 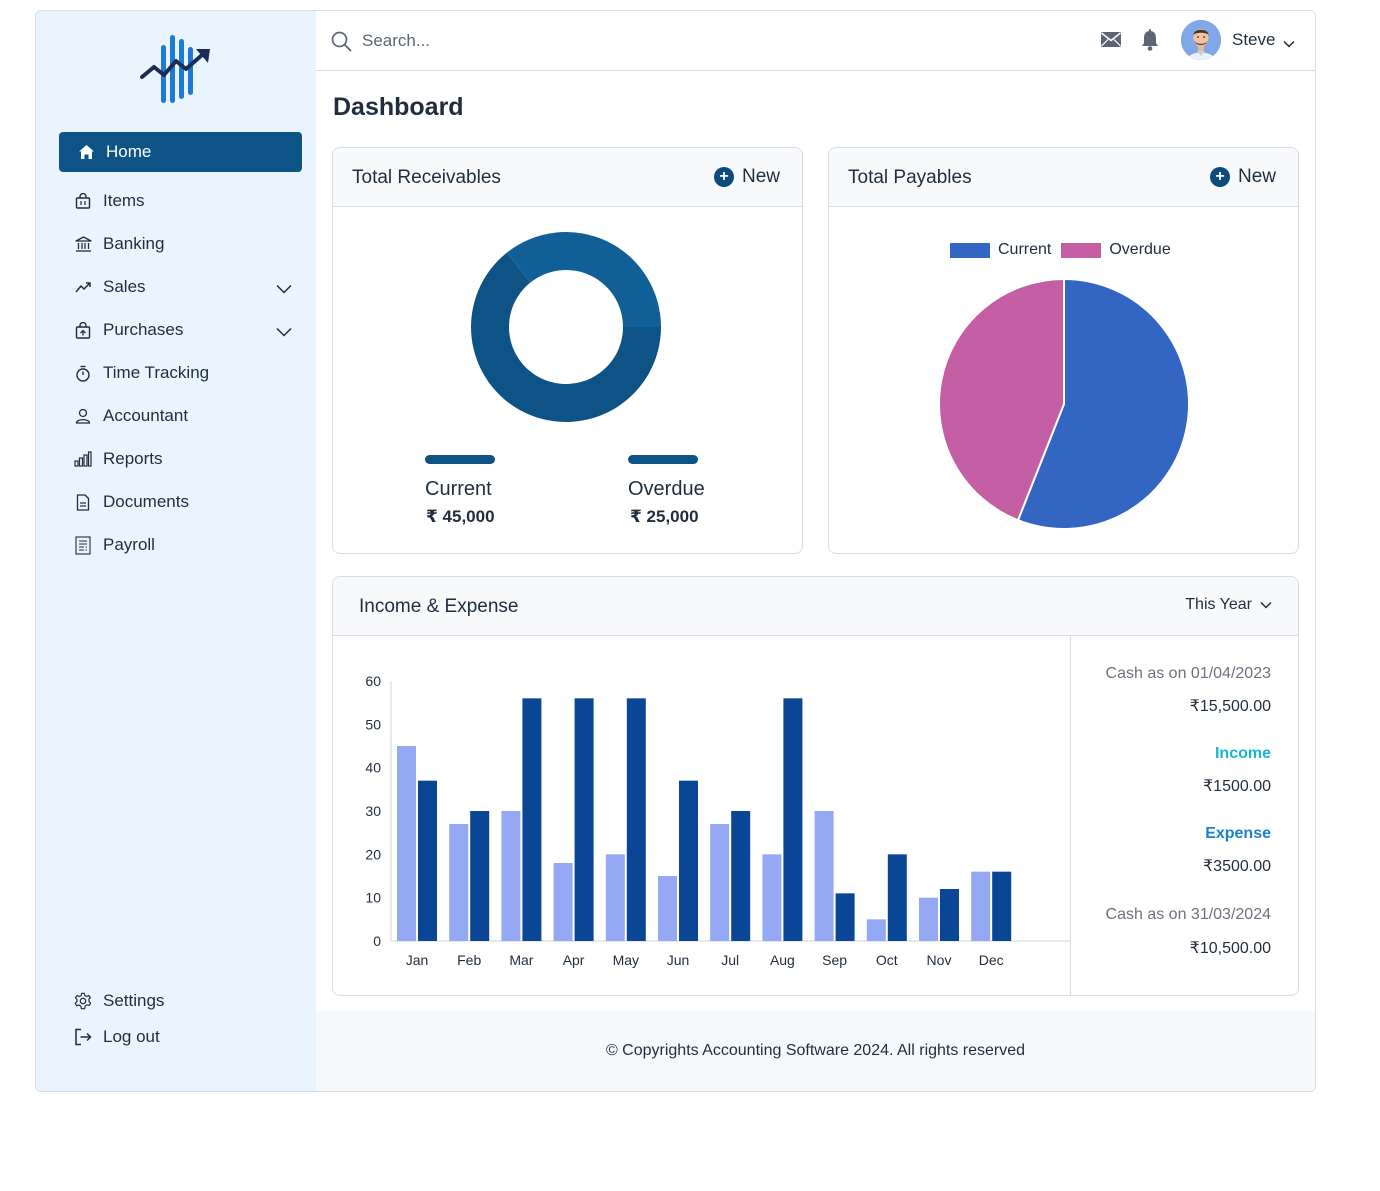 I want to click on sidebar-item-items: Items, so click(x=180, y=201).